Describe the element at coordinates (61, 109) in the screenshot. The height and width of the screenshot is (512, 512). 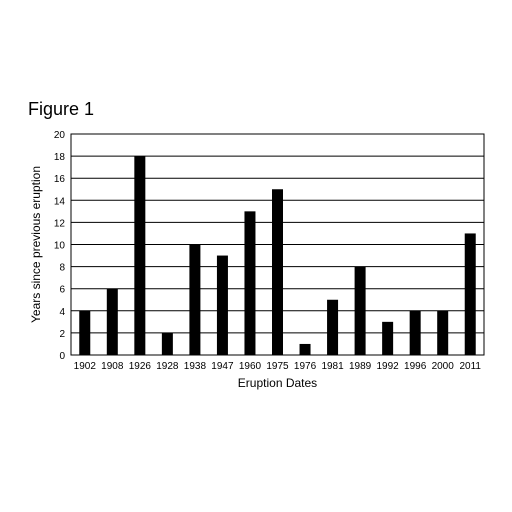
I see `figure-label: Figure 1` at that location.